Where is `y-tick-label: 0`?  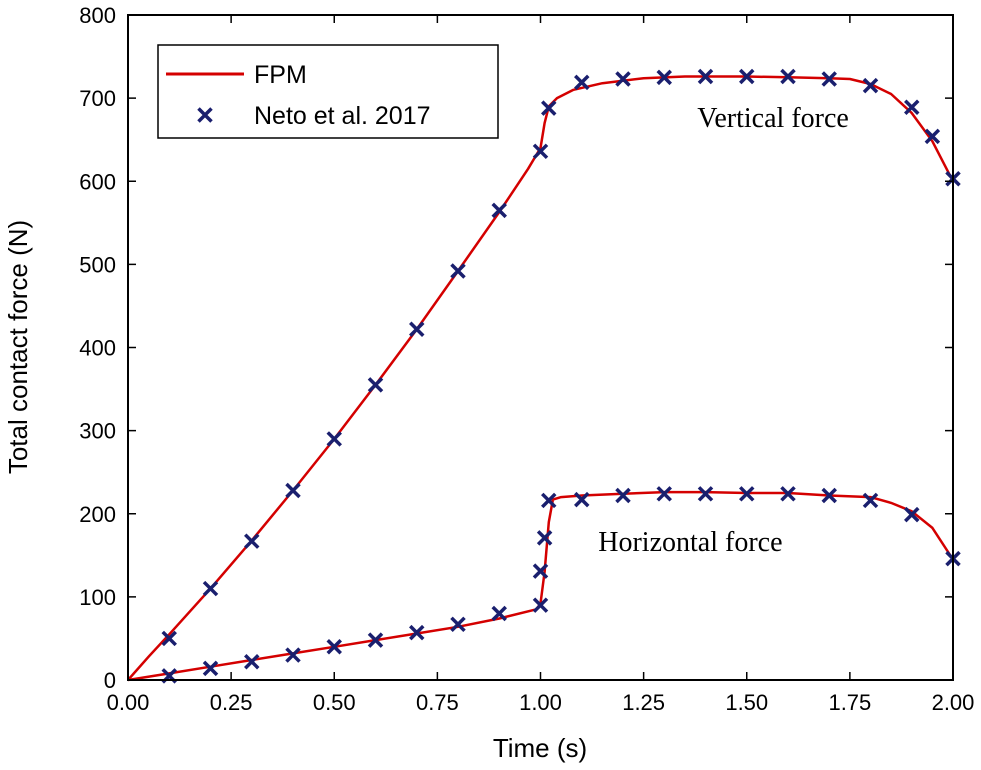 y-tick-label: 0 is located at coordinates (110, 680).